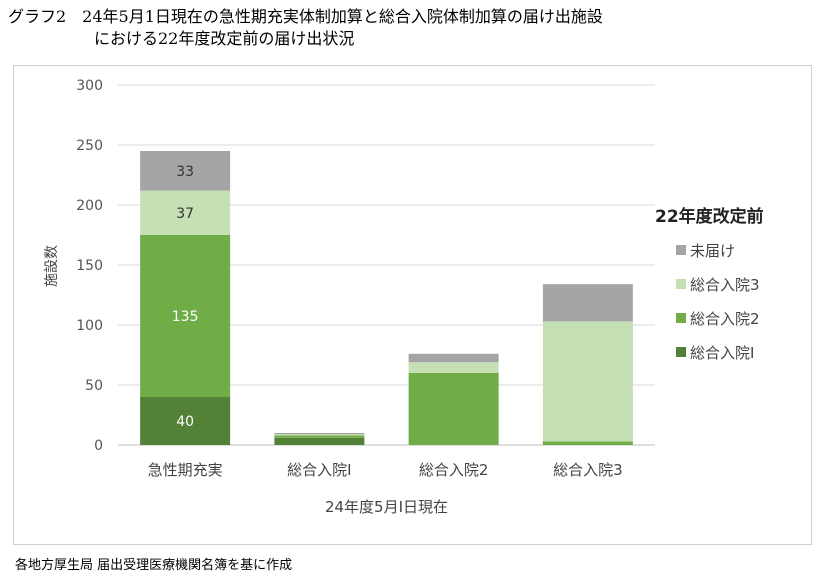 Image resolution: width=823 pixels, height=584 pixels. I want to click on y-tick-label: 300, so click(89, 86).